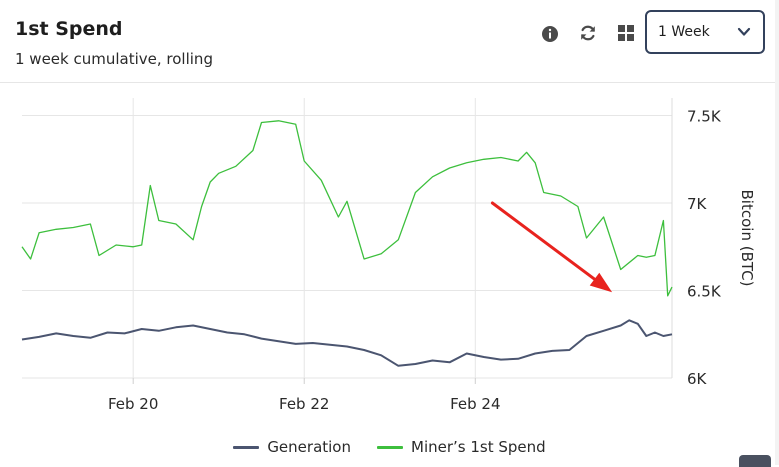 This screenshot has width=779, height=467. What do you see at coordinates (347, 343) in the screenshot?
I see `series-line-generation` at bounding box center [347, 343].